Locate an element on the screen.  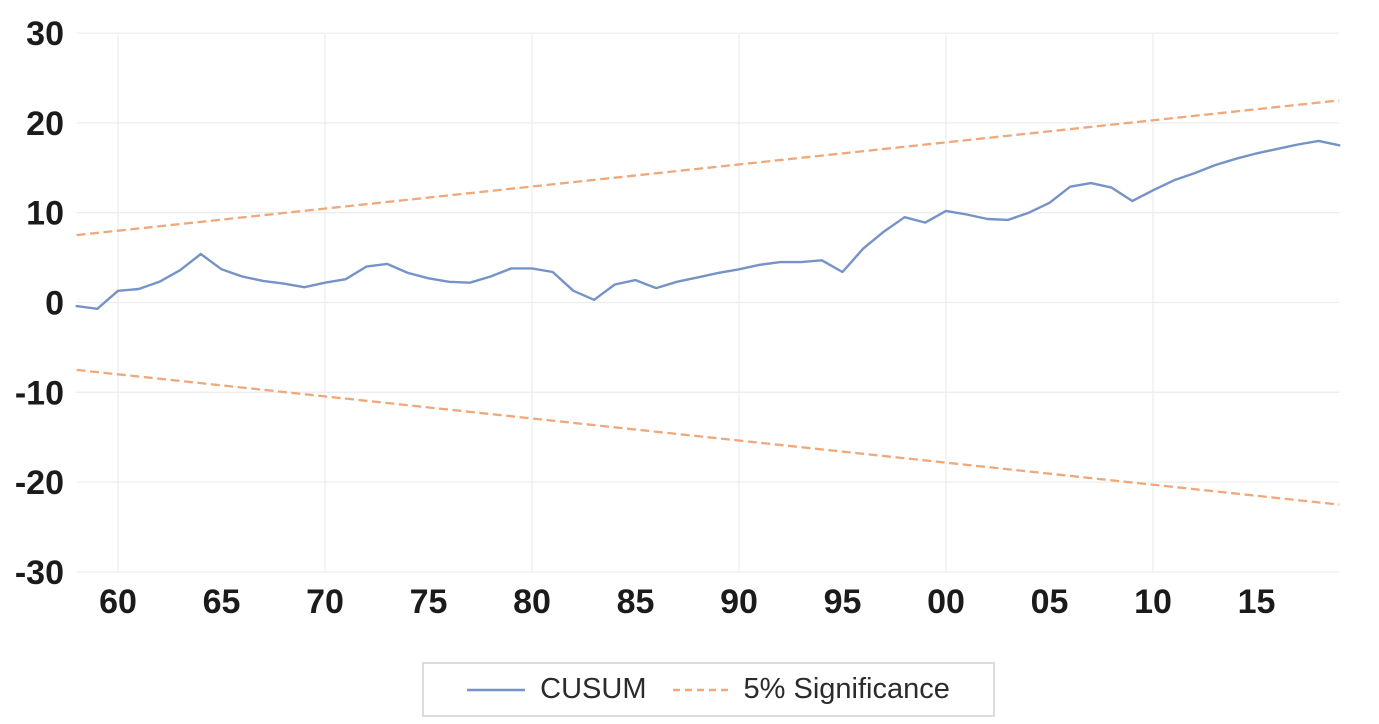
x-tick-label: 10 is located at coordinates (1153, 602).